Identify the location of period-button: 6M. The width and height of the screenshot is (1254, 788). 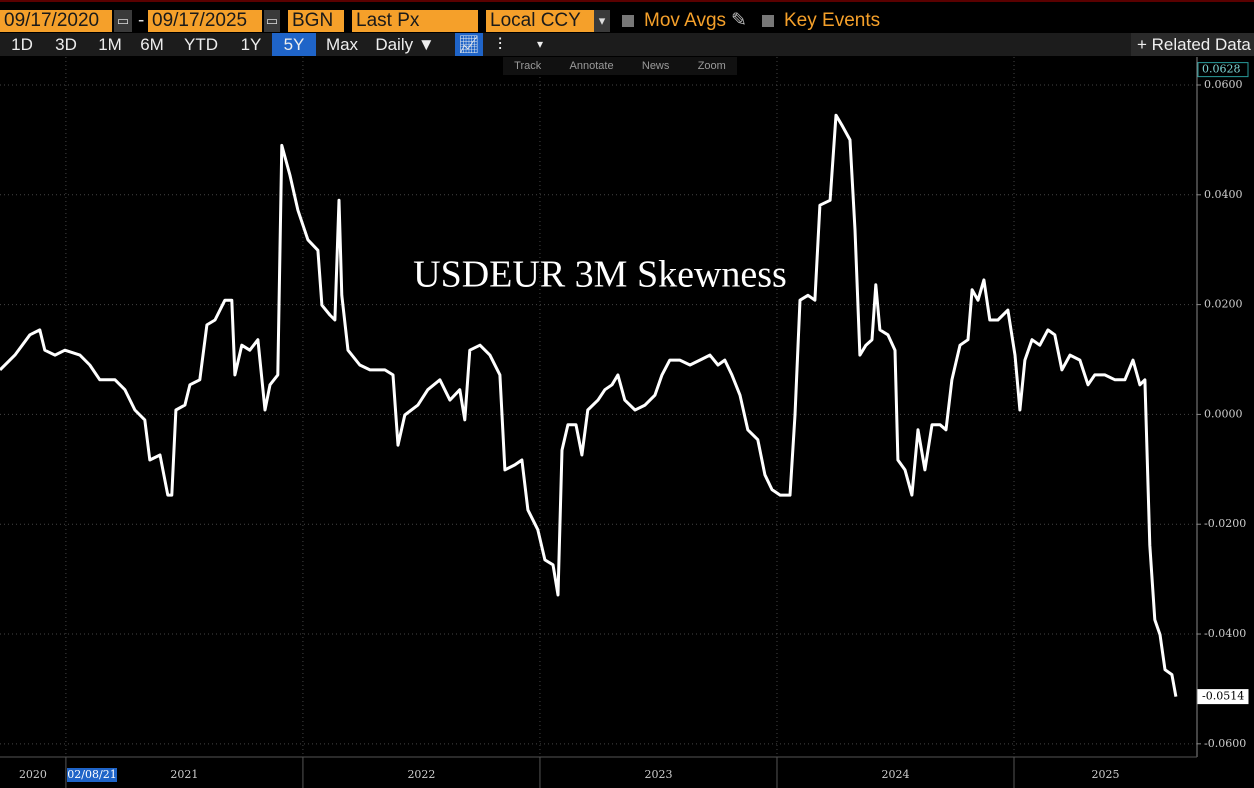
(152, 44).